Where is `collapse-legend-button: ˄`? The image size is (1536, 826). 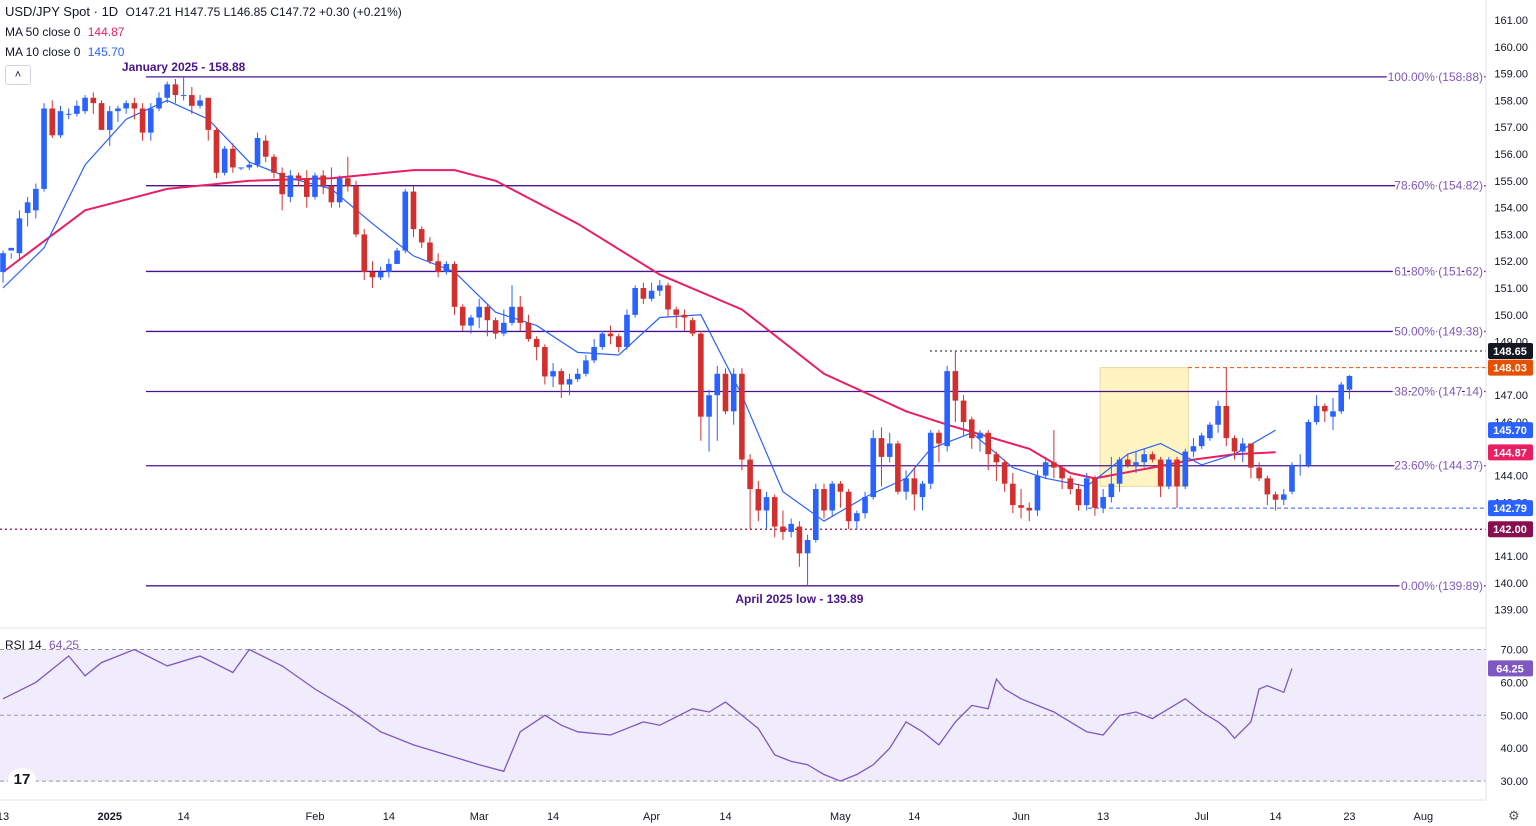
collapse-legend-button: ˄ is located at coordinates (18, 75).